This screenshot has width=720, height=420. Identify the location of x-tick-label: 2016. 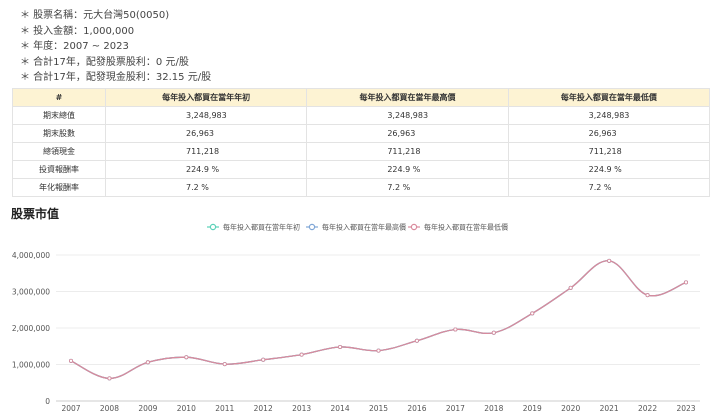
(416, 408).